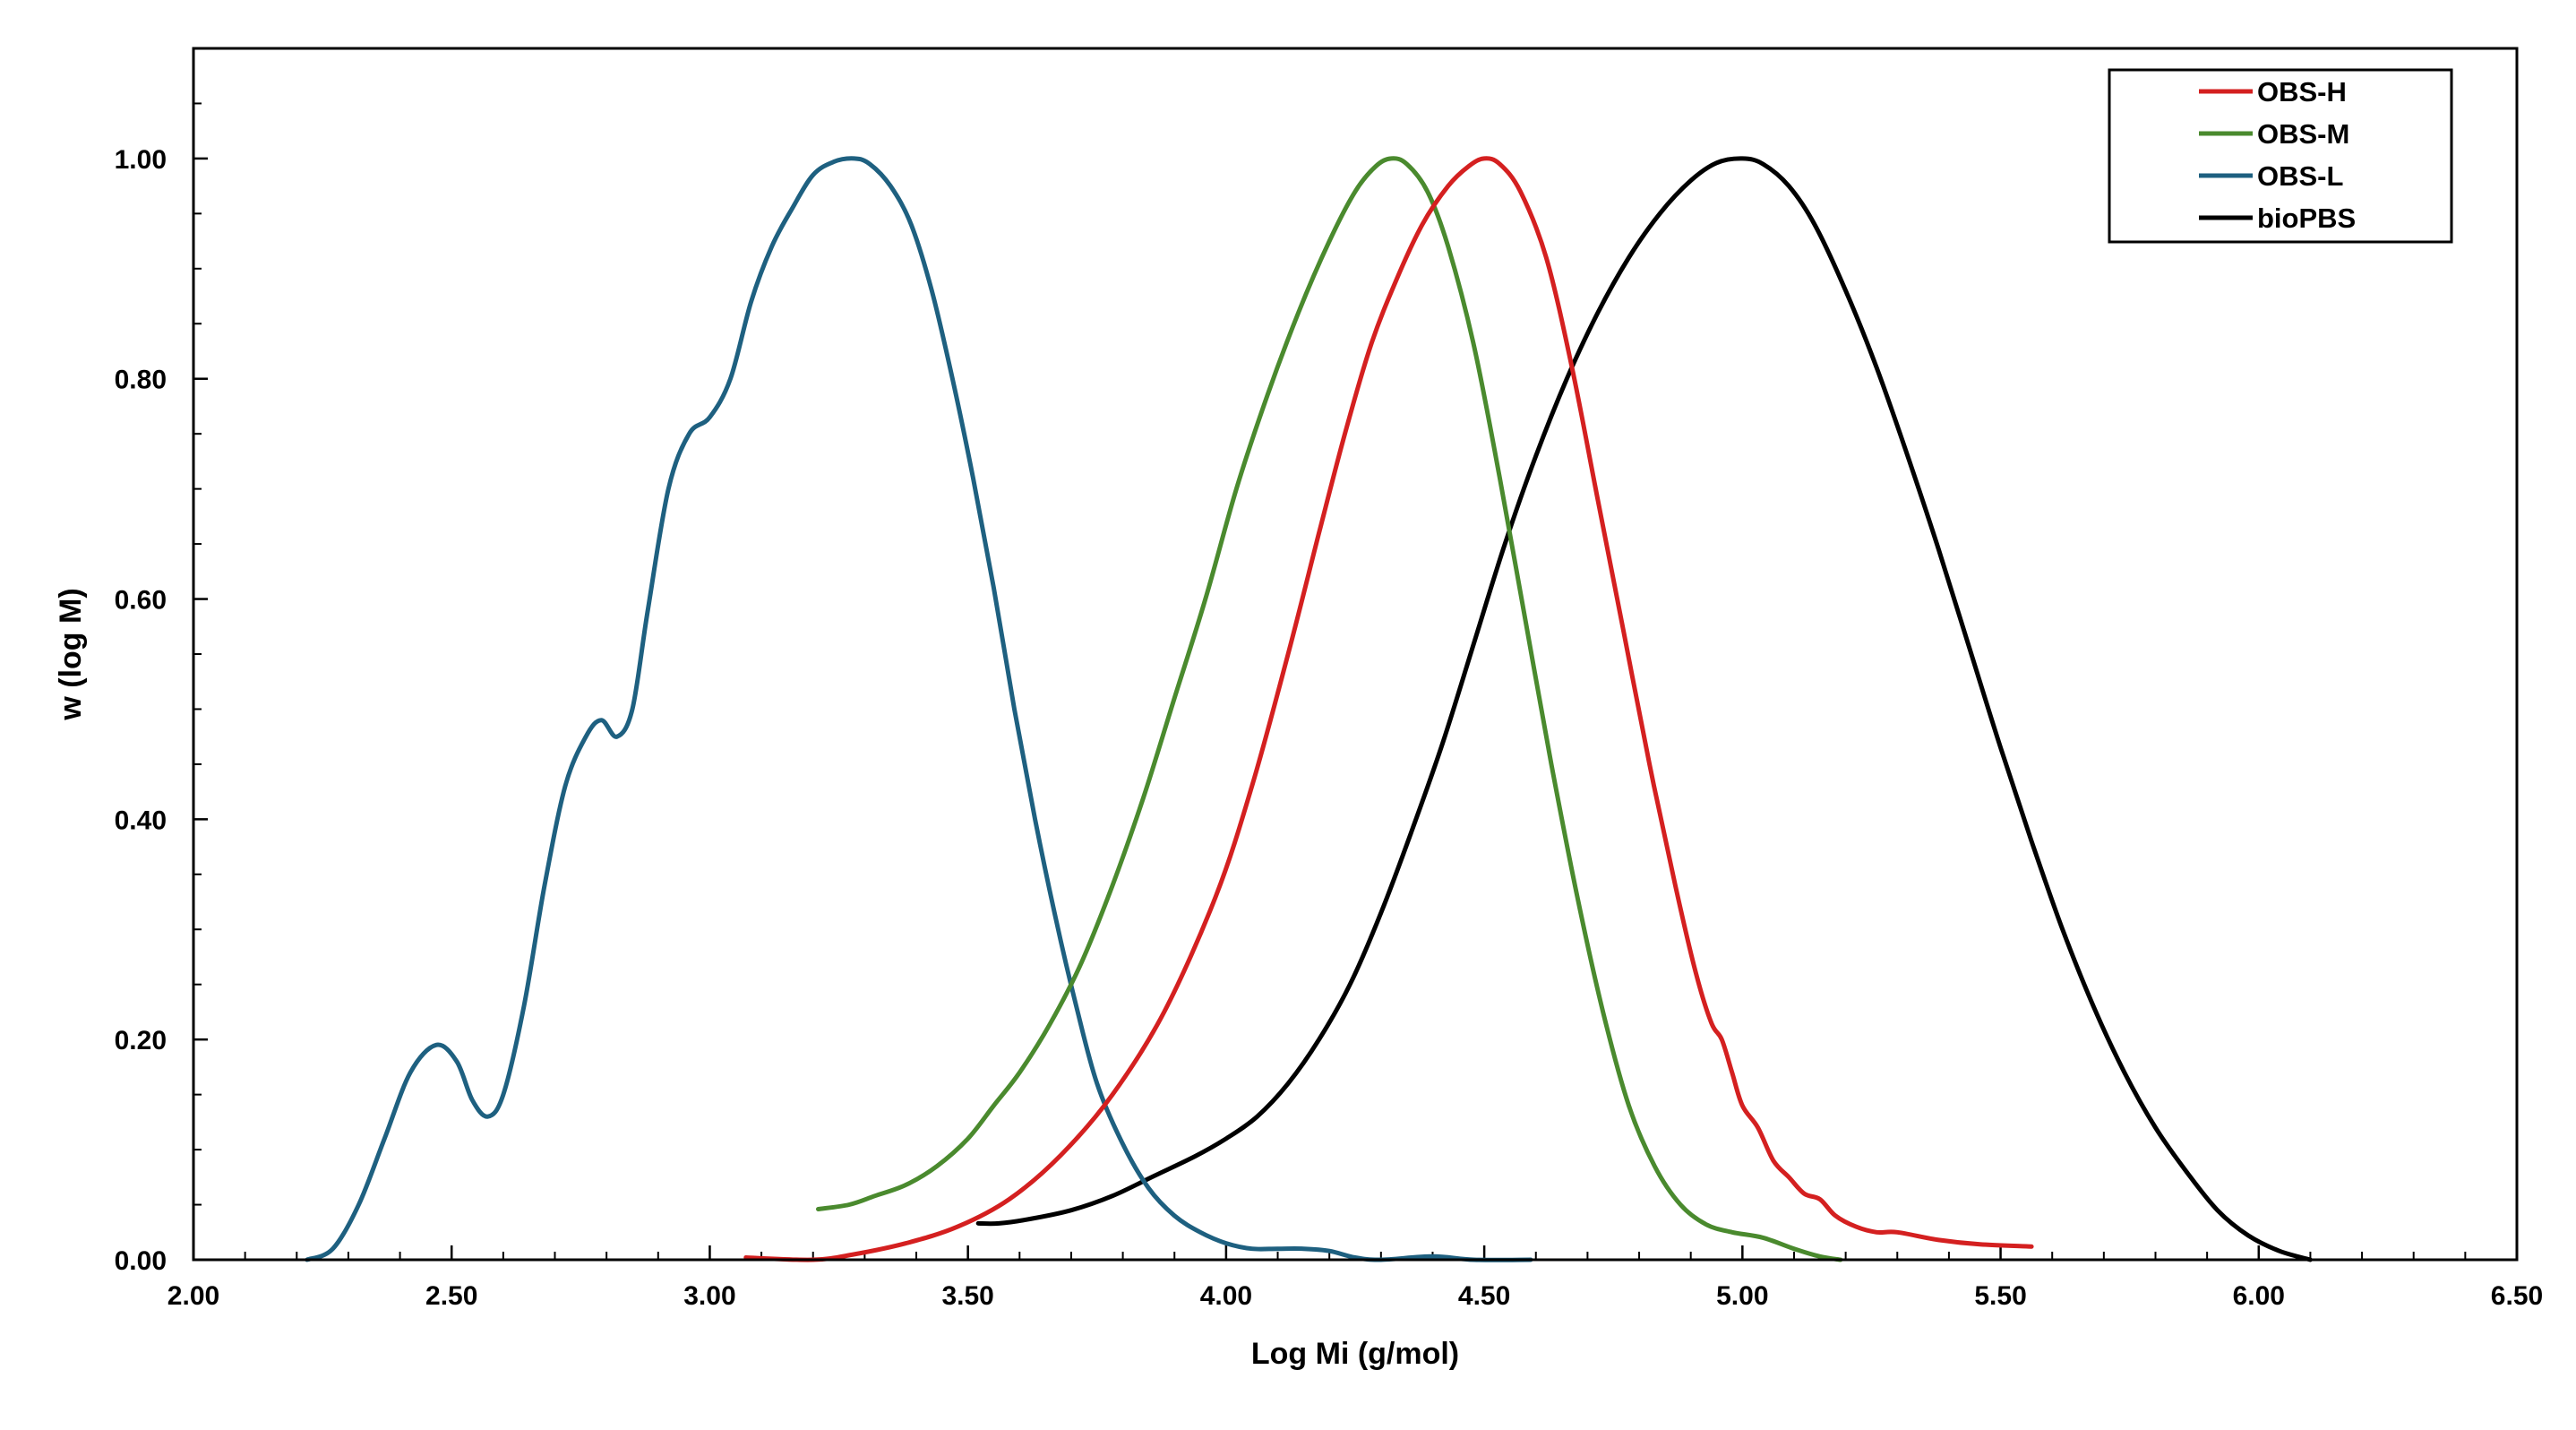 Image resolution: width=2576 pixels, height=1430 pixels. Describe the element at coordinates (141, 380) in the screenshot. I see `y-tick-label: 0.80` at that location.